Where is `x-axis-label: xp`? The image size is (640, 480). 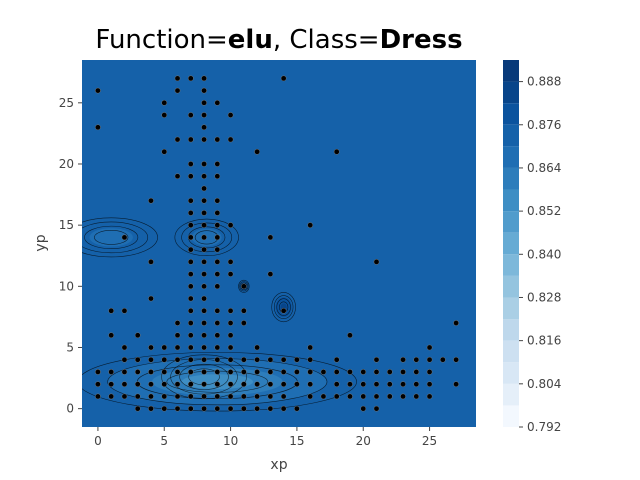
x-axis-label: xp is located at coordinates (278, 465).